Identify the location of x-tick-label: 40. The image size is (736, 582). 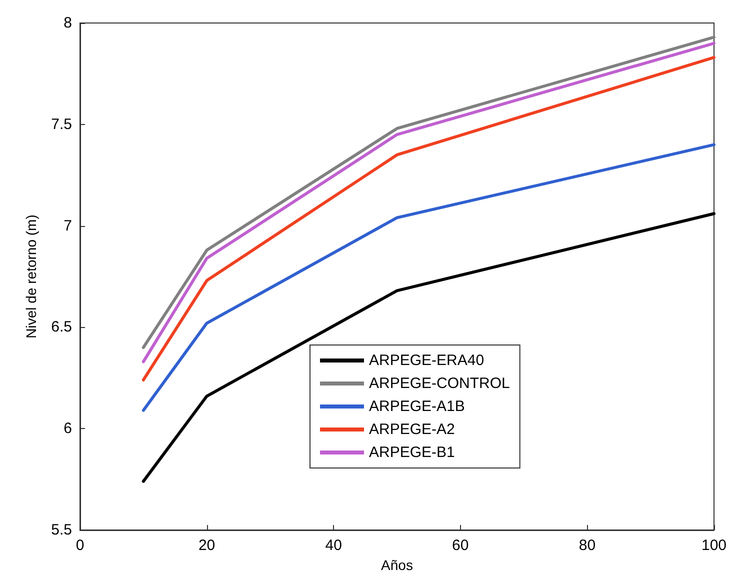
(333, 545).